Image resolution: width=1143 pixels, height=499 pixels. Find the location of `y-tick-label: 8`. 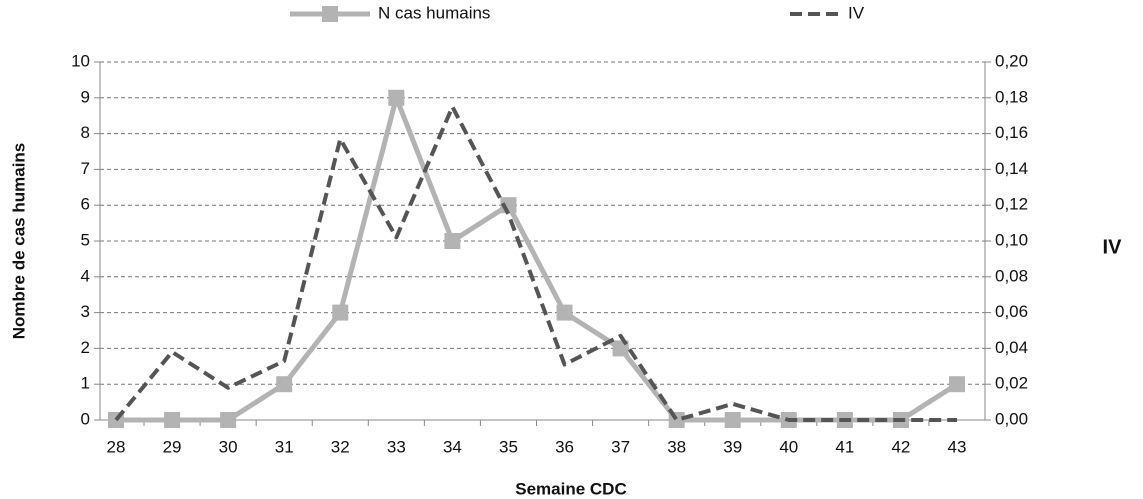

y-tick-label: 8 is located at coordinates (85, 132).